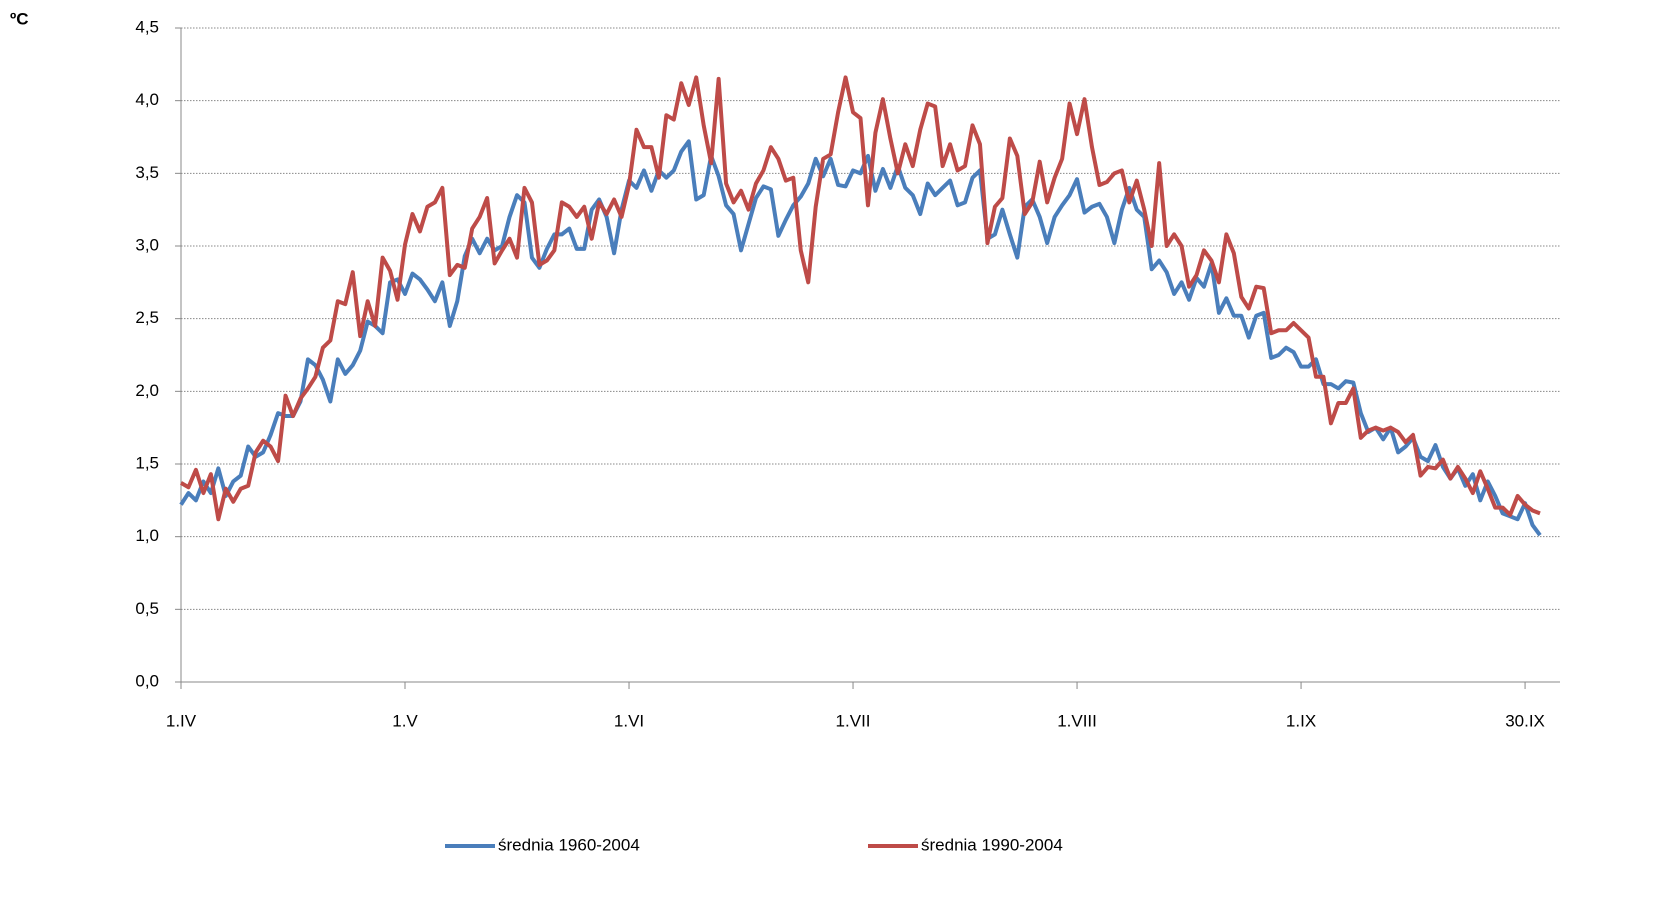 This screenshot has height=907, width=1660. What do you see at coordinates (147, 317) in the screenshot?
I see `y-tick-label: 2,5` at bounding box center [147, 317].